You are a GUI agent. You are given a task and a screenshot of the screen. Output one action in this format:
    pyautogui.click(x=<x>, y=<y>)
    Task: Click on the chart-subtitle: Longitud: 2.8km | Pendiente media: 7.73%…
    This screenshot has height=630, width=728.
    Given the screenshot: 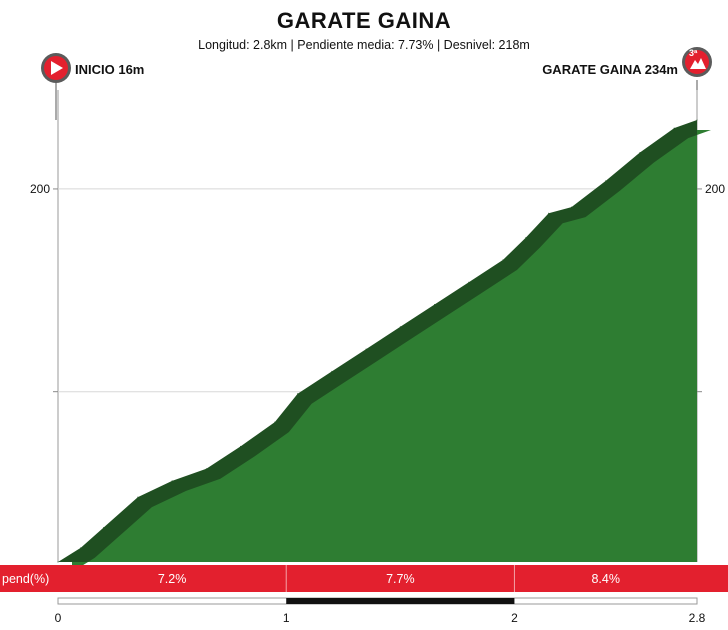 What is the action you would take?
    pyautogui.click(x=364, y=45)
    